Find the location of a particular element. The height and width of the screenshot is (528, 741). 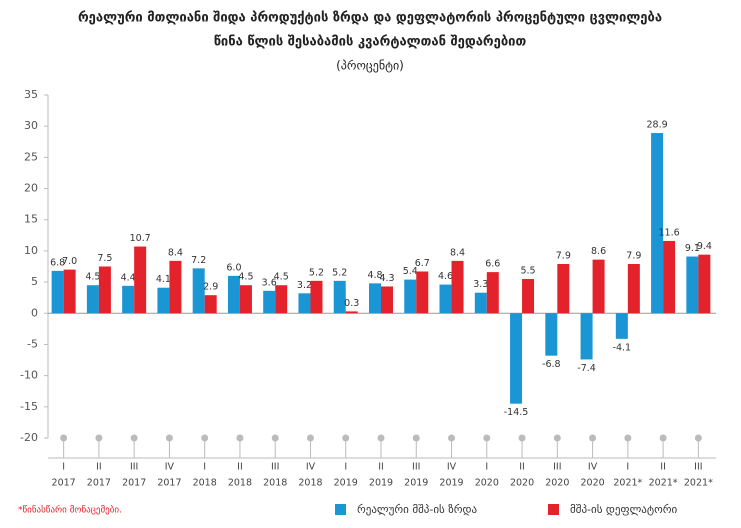

data-label: 5.4 is located at coordinates (410, 271).